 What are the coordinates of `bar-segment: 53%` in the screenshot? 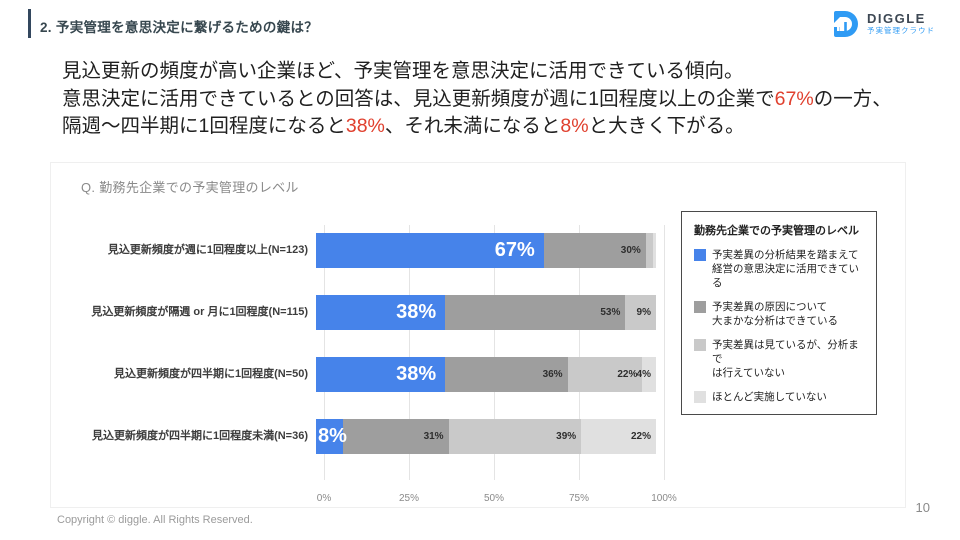 It's located at (535, 312).